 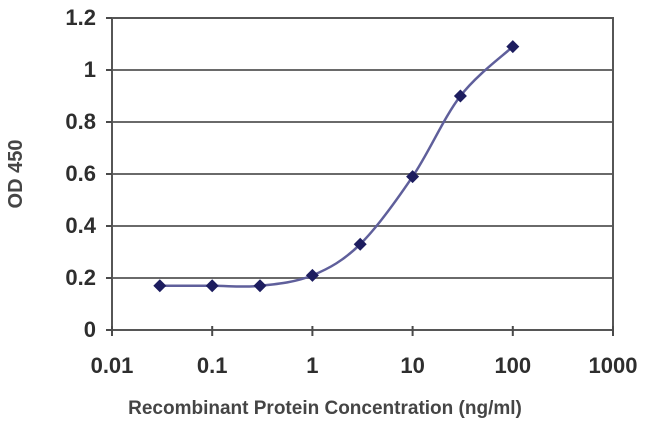 What do you see at coordinates (90, 69) in the screenshot?
I see `y-tick-label: 1` at bounding box center [90, 69].